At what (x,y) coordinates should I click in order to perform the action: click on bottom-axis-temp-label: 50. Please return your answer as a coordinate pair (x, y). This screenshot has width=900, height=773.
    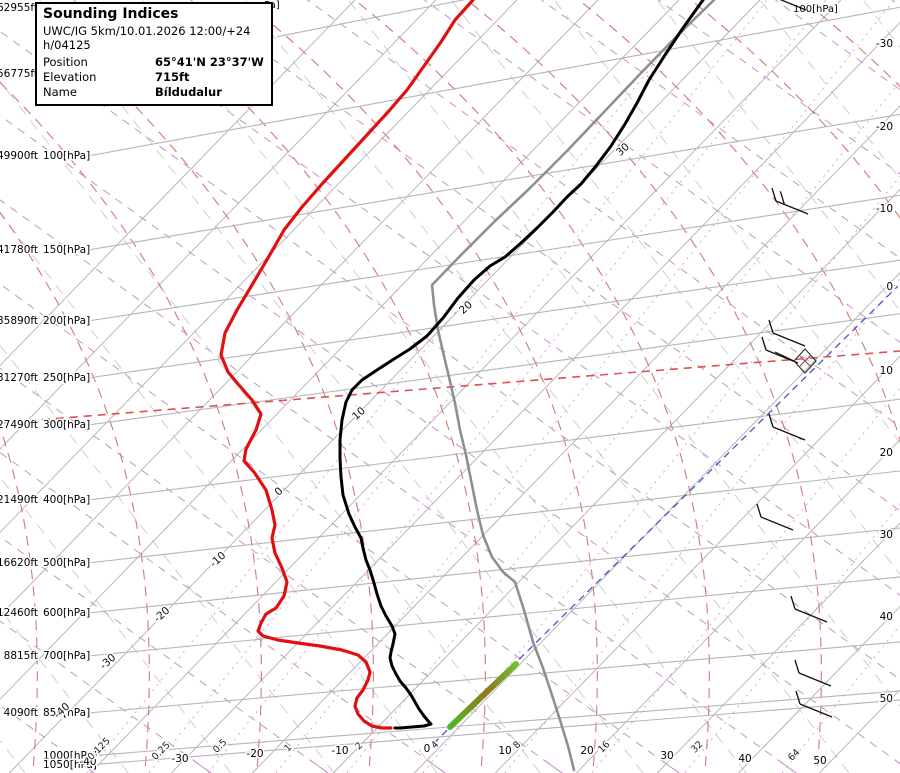
    Looking at the image, I should click on (819, 761).